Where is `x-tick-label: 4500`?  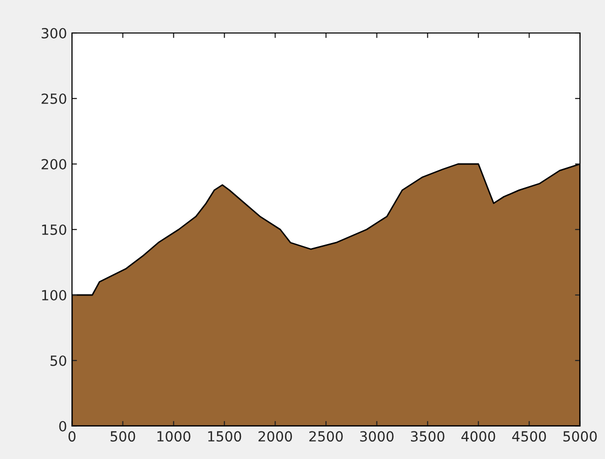
x-tick-label: 4500 is located at coordinates (529, 436).